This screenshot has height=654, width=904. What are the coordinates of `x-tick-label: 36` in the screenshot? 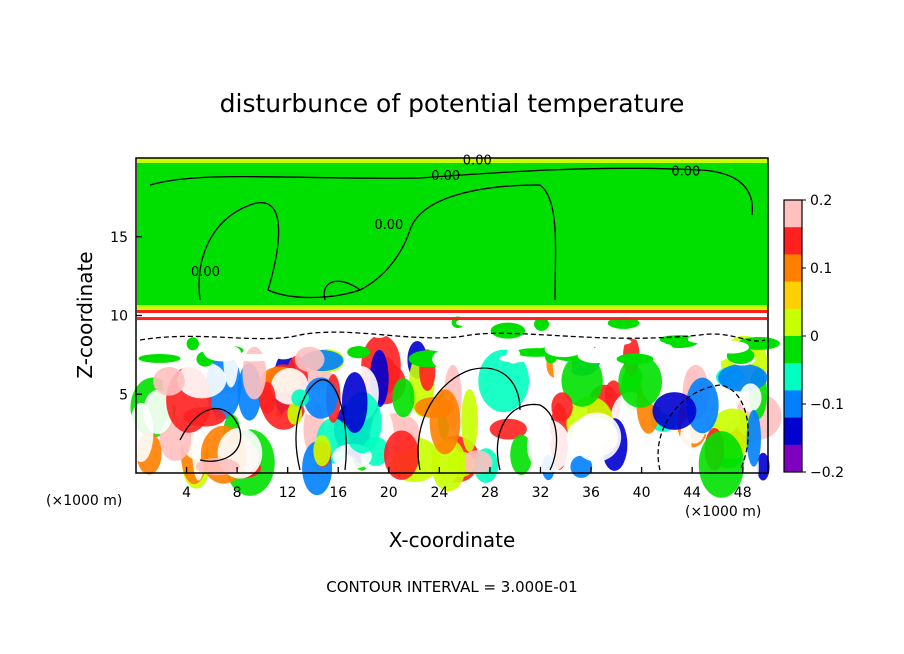 It's located at (591, 493).